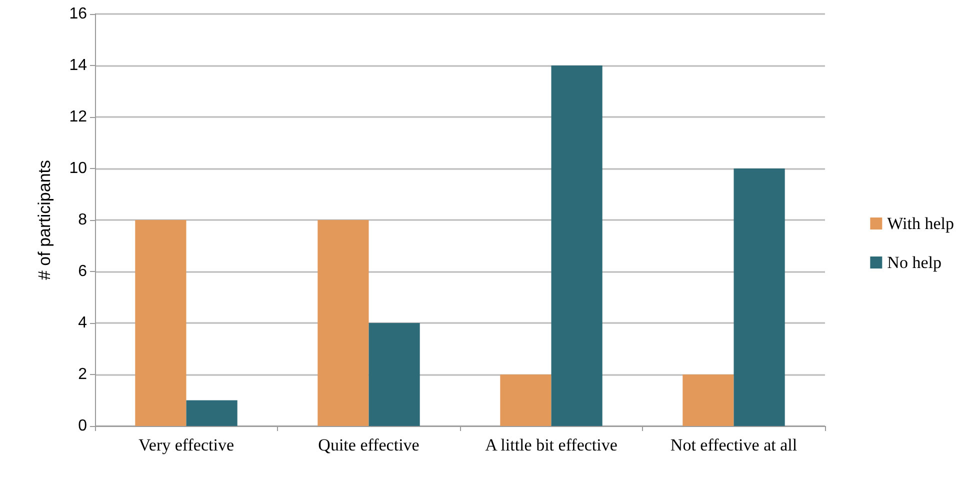 This screenshot has width=961, height=486. I want to click on y-tick-label: 16, so click(78, 14).